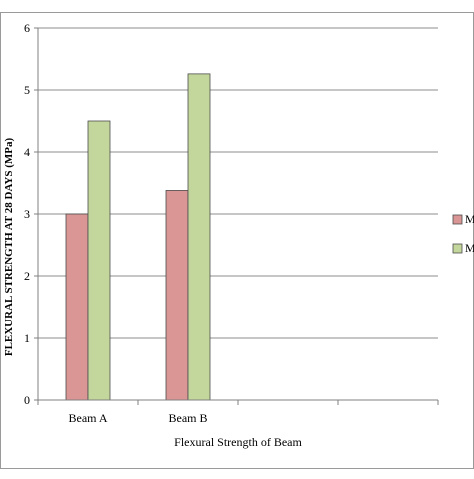 This screenshot has width=474, height=479. Describe the element at coordinates (238, 442) in the screenshot. I see `x-axis-title: Flexural Strength of Beam` at that location.